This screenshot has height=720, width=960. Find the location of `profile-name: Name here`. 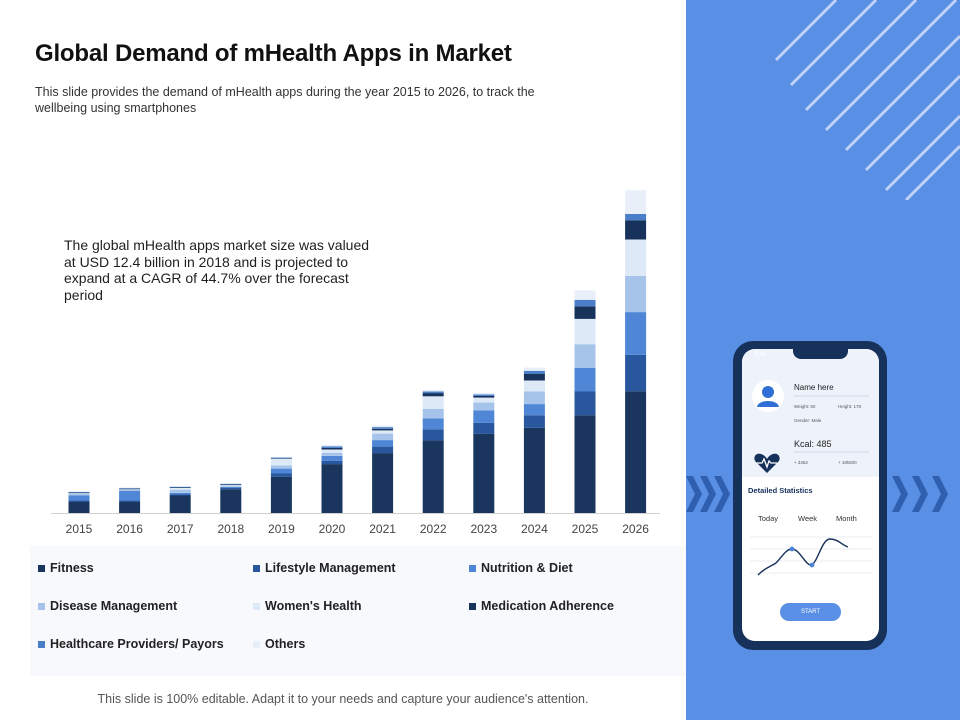

profile-name: Name here is located at coordinates (814, 387).